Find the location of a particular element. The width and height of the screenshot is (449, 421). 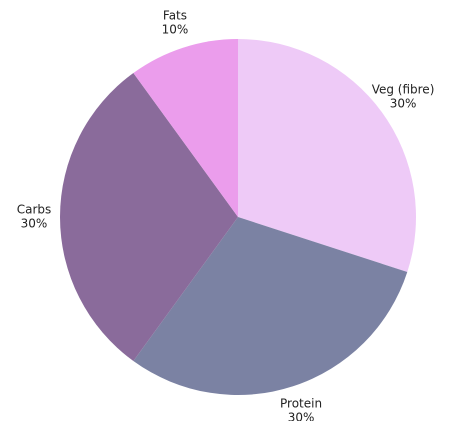

pie-slice is located at coordinates (185, 128).